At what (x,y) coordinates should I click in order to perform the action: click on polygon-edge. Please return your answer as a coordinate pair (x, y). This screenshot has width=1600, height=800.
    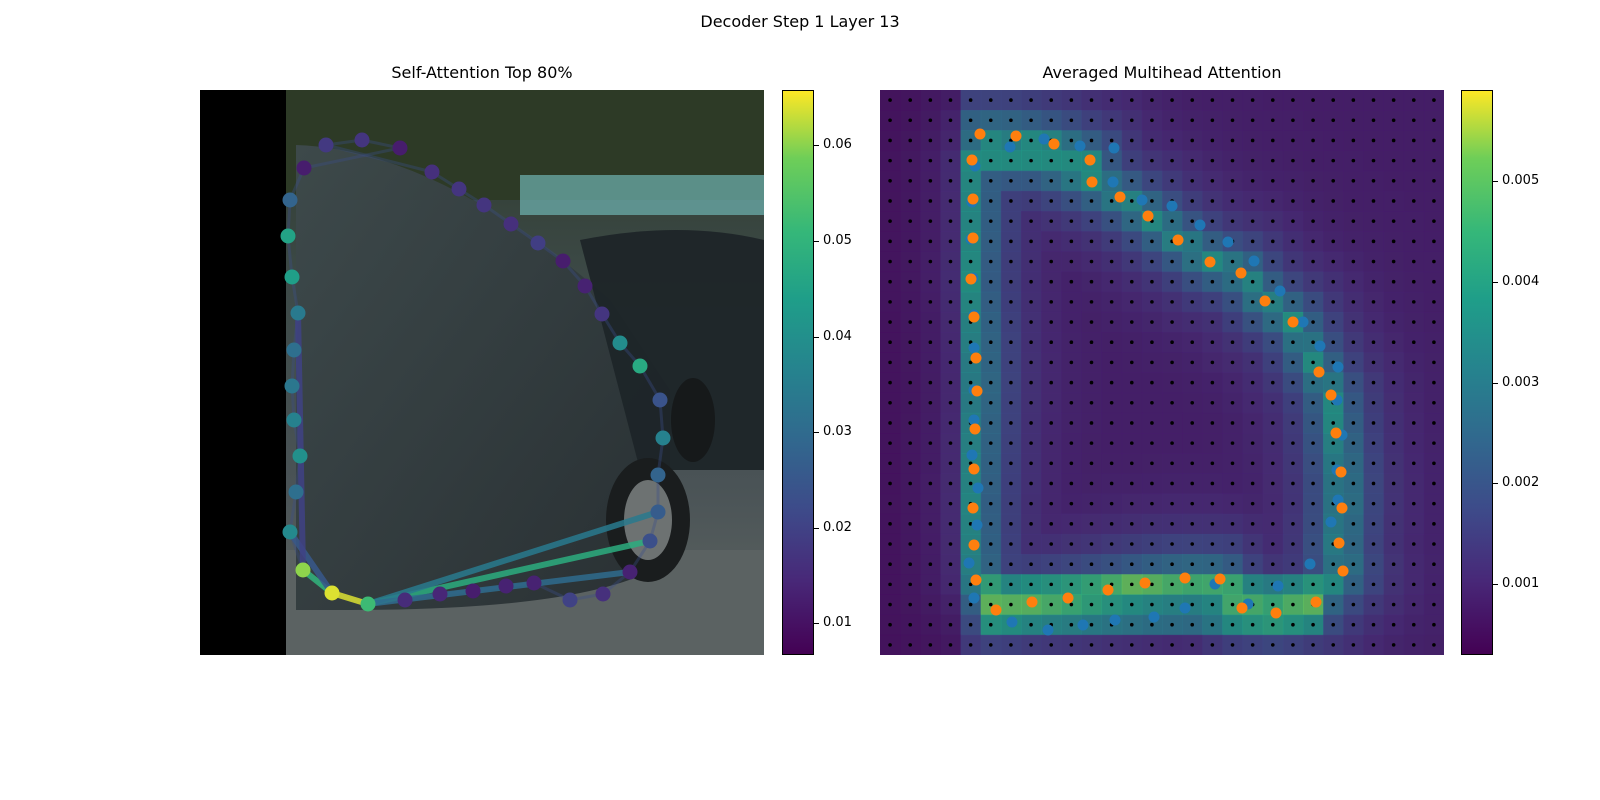
    Looking at the image, I should click on (379, 158).